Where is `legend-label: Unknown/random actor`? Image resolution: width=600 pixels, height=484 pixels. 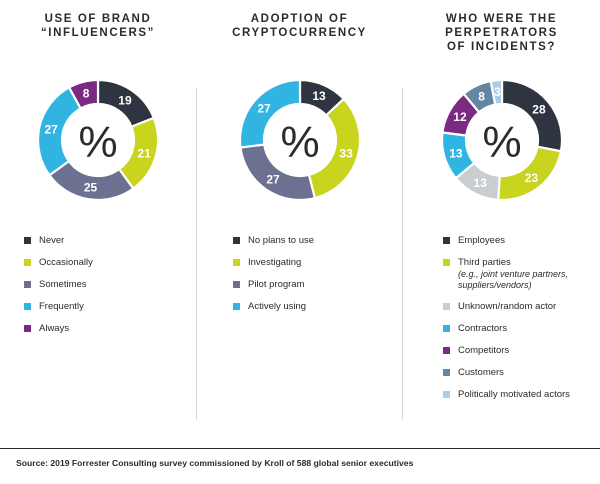 legend-label: Unknown/random actor is located at coordinates (507, 306).